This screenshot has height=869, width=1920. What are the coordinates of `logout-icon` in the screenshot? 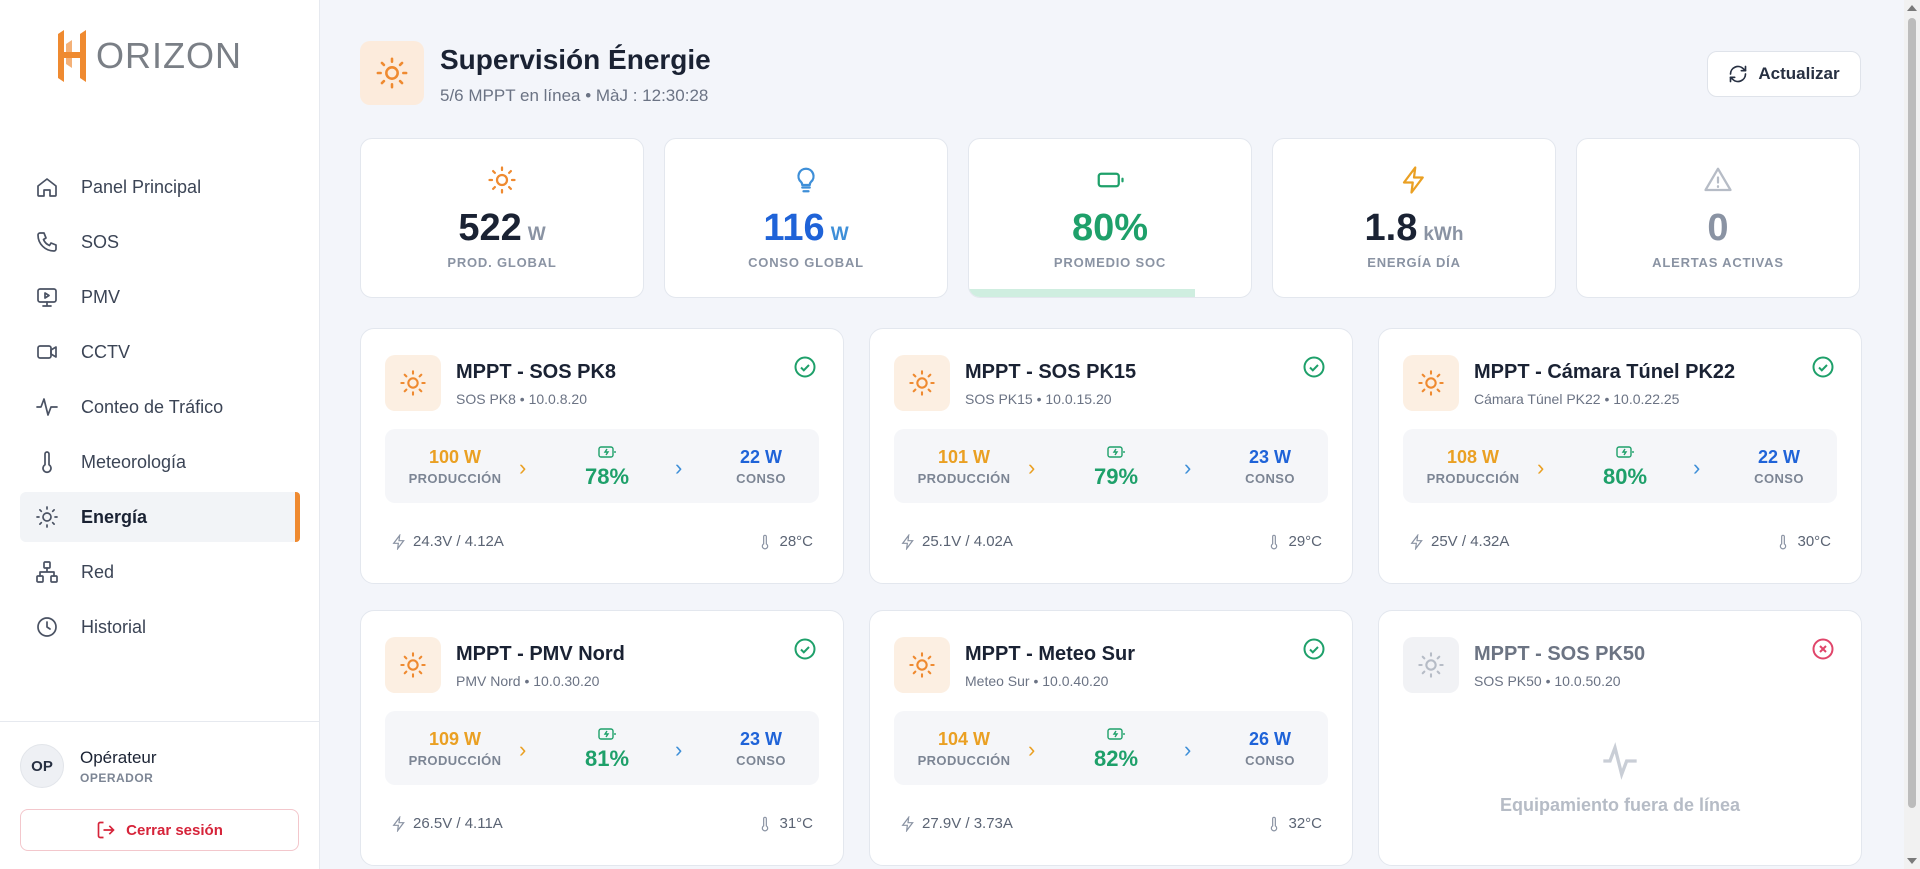 It's located at (106, 830).